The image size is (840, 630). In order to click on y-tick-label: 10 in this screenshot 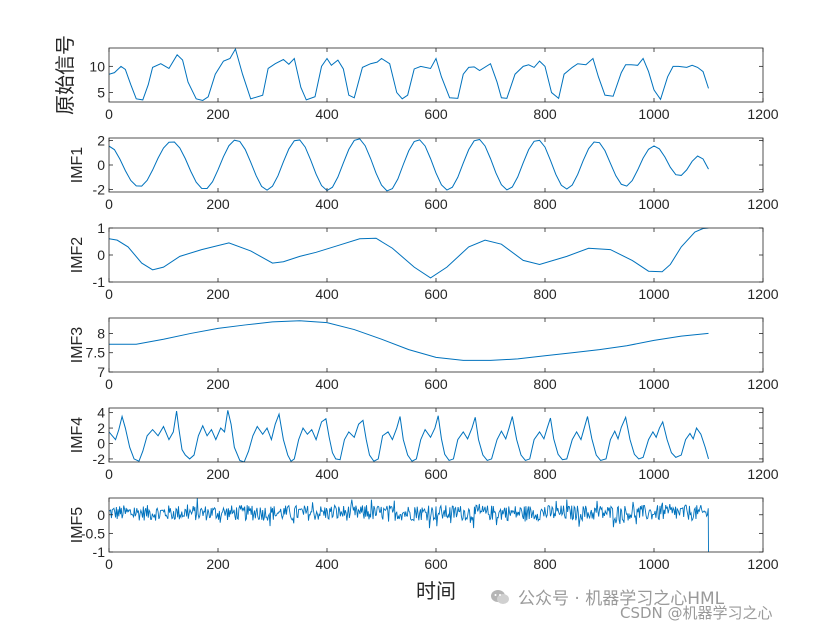, I will do `click(97, 66)`.